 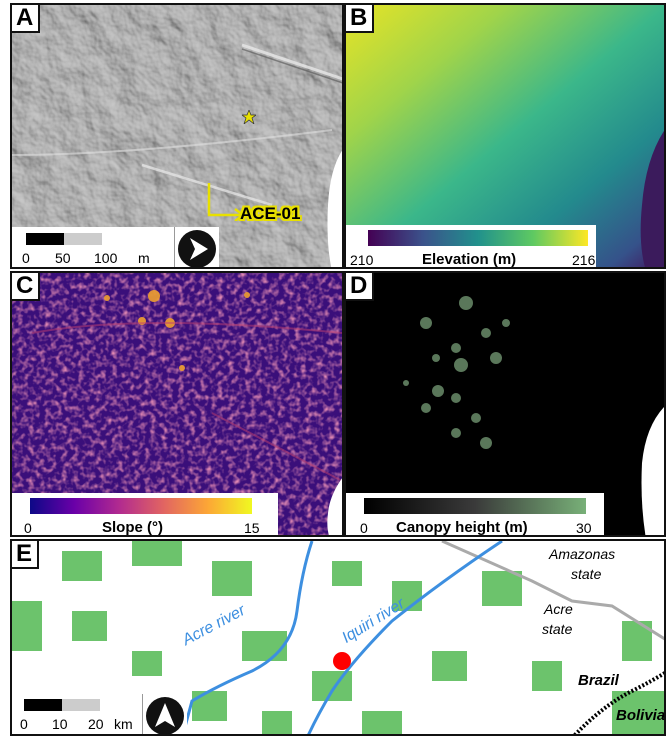 I want to click on canopy-legend: 0 Canopy height (m) 30, so click(x=475, y=514).